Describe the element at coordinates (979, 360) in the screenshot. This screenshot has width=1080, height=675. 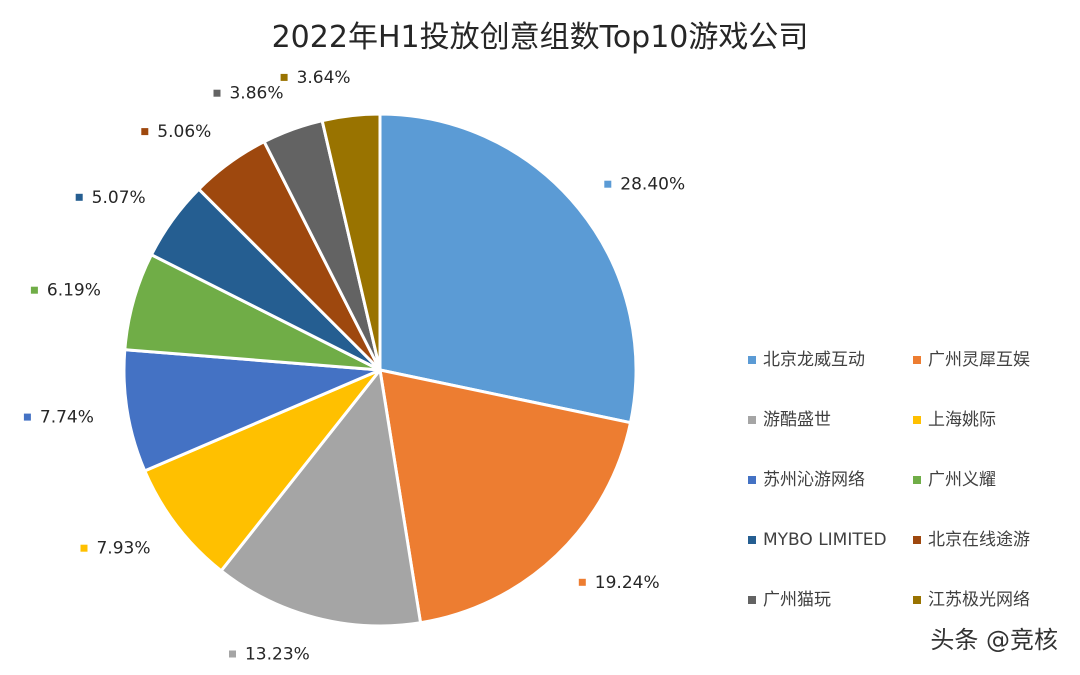
I see `legend-label: 广州灵犀互娱` at that location.